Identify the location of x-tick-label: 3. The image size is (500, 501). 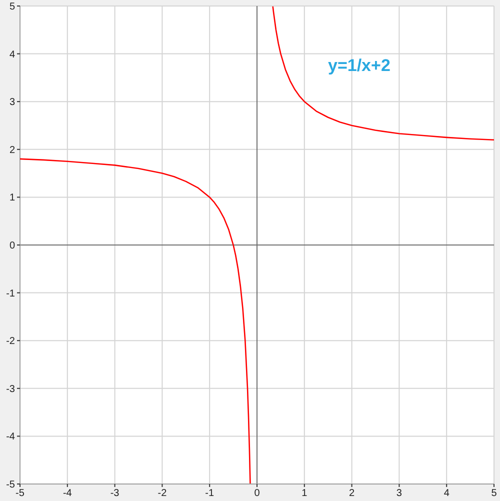
(399, 493).